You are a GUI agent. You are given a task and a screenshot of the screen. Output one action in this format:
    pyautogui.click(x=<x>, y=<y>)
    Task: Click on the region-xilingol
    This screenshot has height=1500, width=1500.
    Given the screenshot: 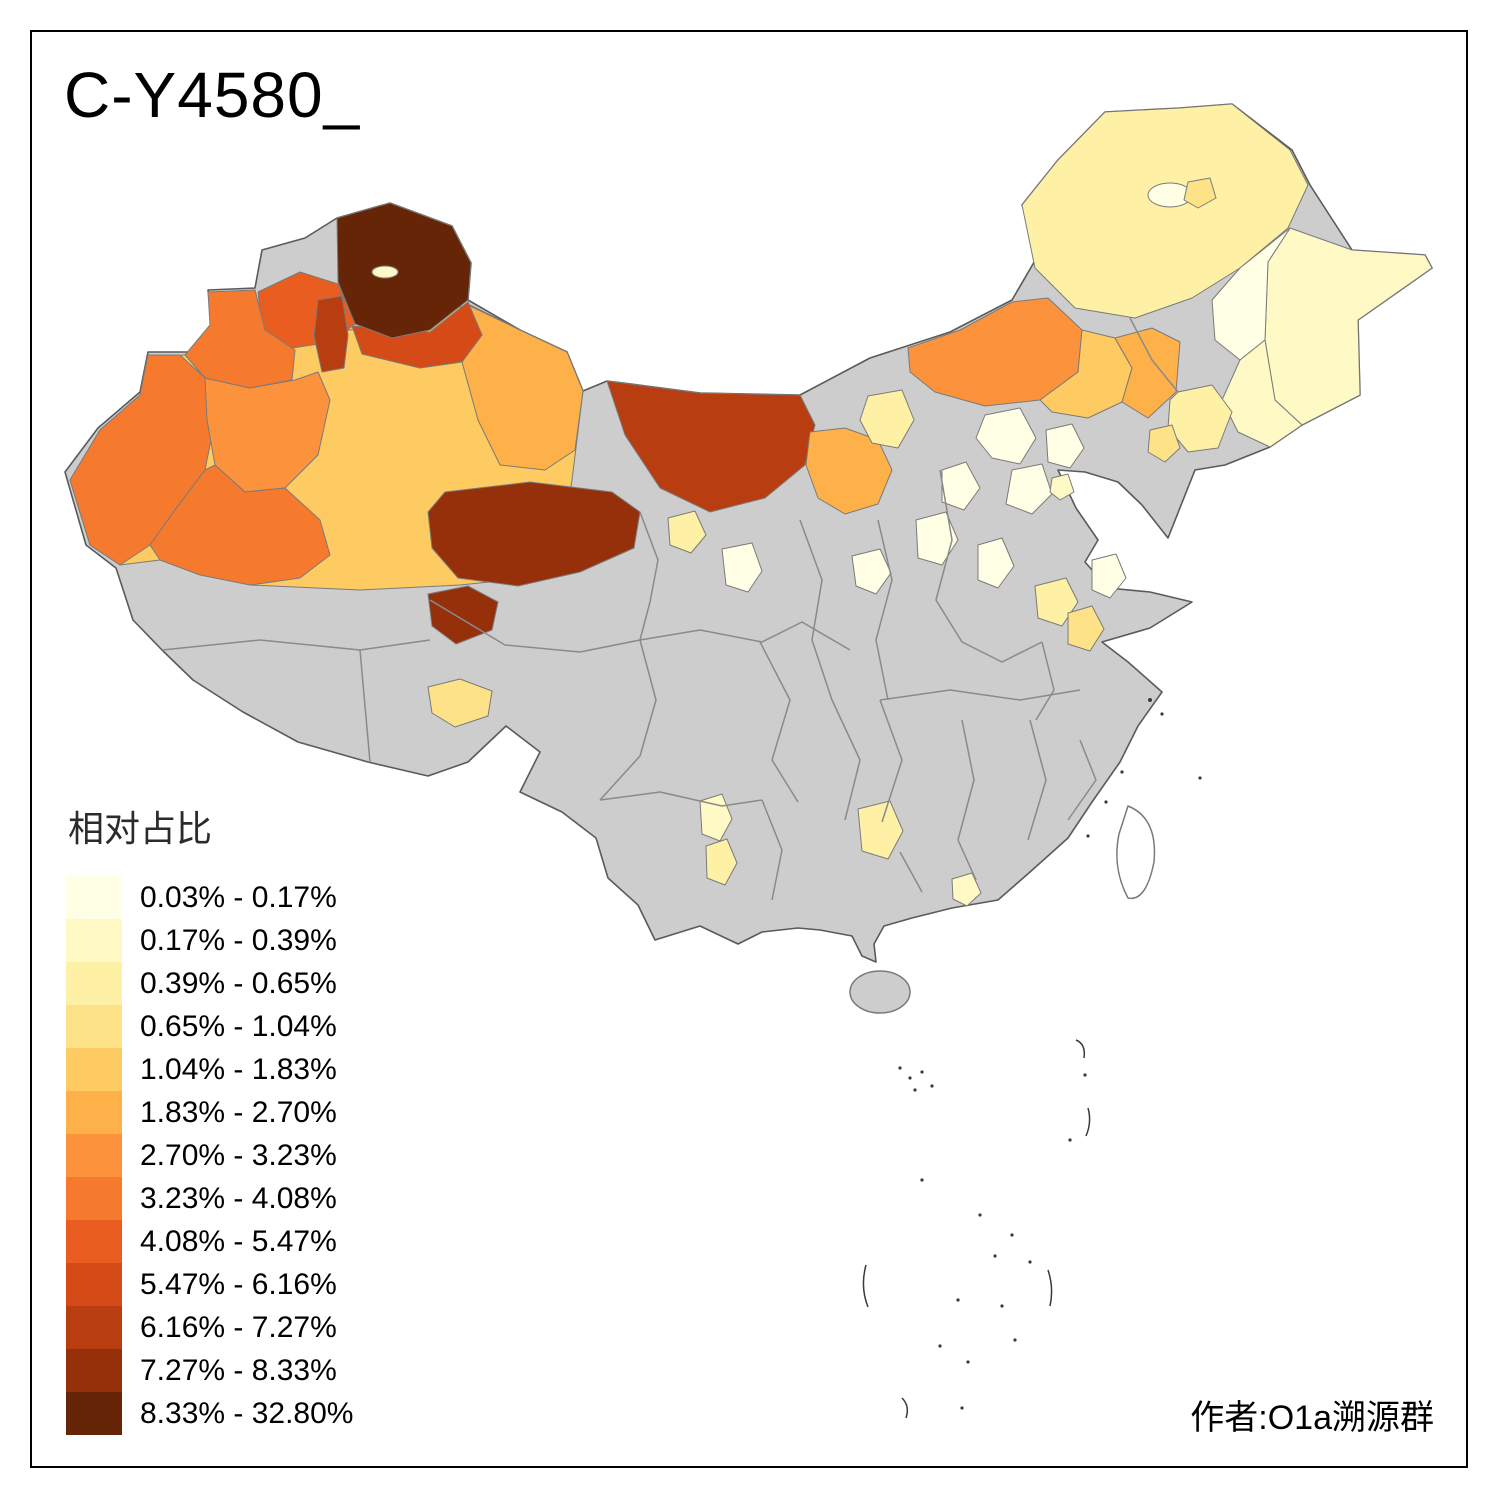 What is the action you would take?
    pyautogui.click(x=1147, y=373)
    